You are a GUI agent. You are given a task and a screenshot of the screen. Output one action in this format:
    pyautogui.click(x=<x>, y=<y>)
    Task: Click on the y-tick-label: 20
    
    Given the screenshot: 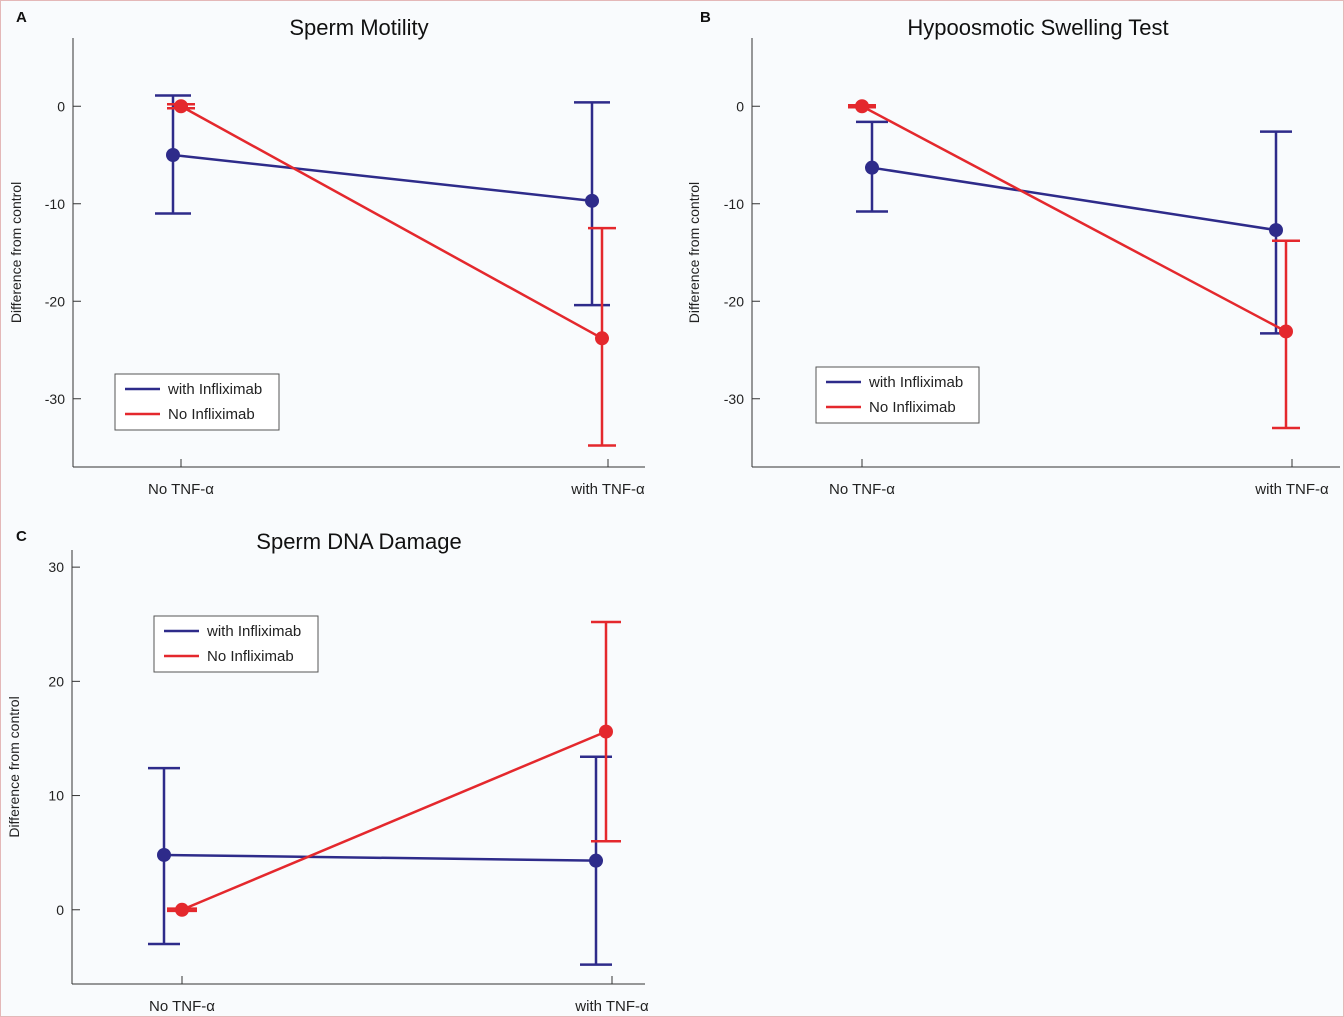 What is the action you would take?
    pyautogui.click(x=56, y=681)
    